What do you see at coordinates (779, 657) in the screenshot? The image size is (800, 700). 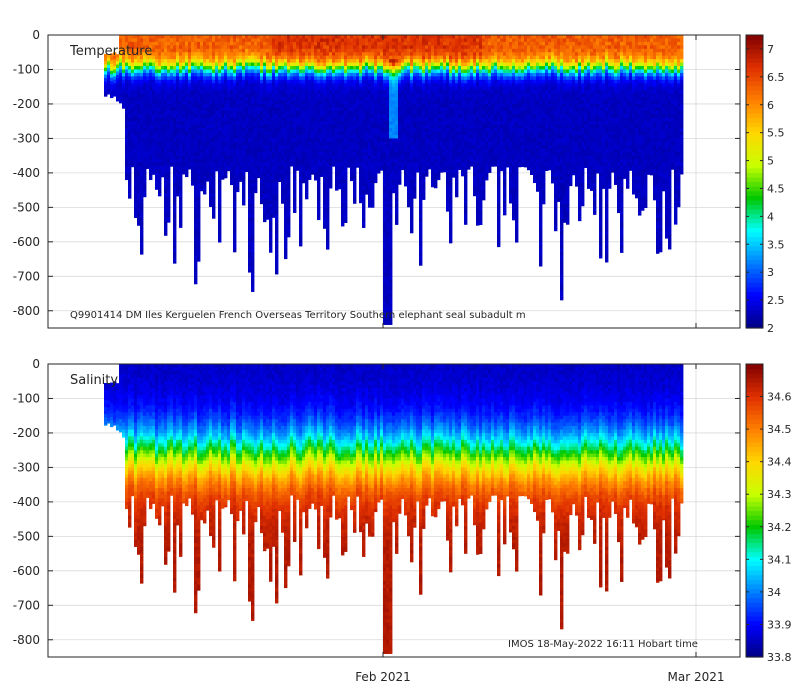 I see `colorbar-tick-label: 33.8` at bounding box center [779, 657].